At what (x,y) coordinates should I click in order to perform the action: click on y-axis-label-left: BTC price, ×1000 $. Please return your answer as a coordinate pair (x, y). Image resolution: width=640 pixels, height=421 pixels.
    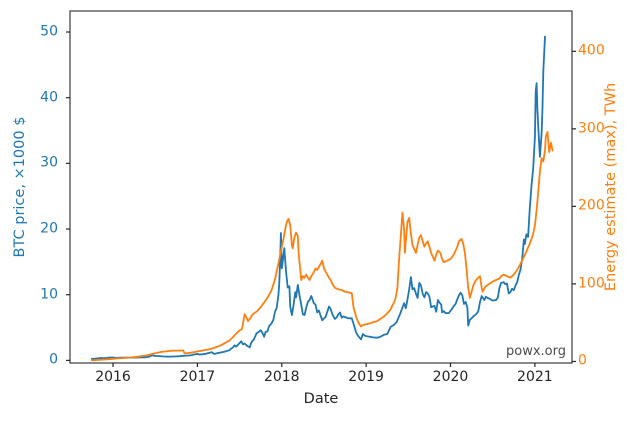
    Looking at the image, I should click on (20, 187).